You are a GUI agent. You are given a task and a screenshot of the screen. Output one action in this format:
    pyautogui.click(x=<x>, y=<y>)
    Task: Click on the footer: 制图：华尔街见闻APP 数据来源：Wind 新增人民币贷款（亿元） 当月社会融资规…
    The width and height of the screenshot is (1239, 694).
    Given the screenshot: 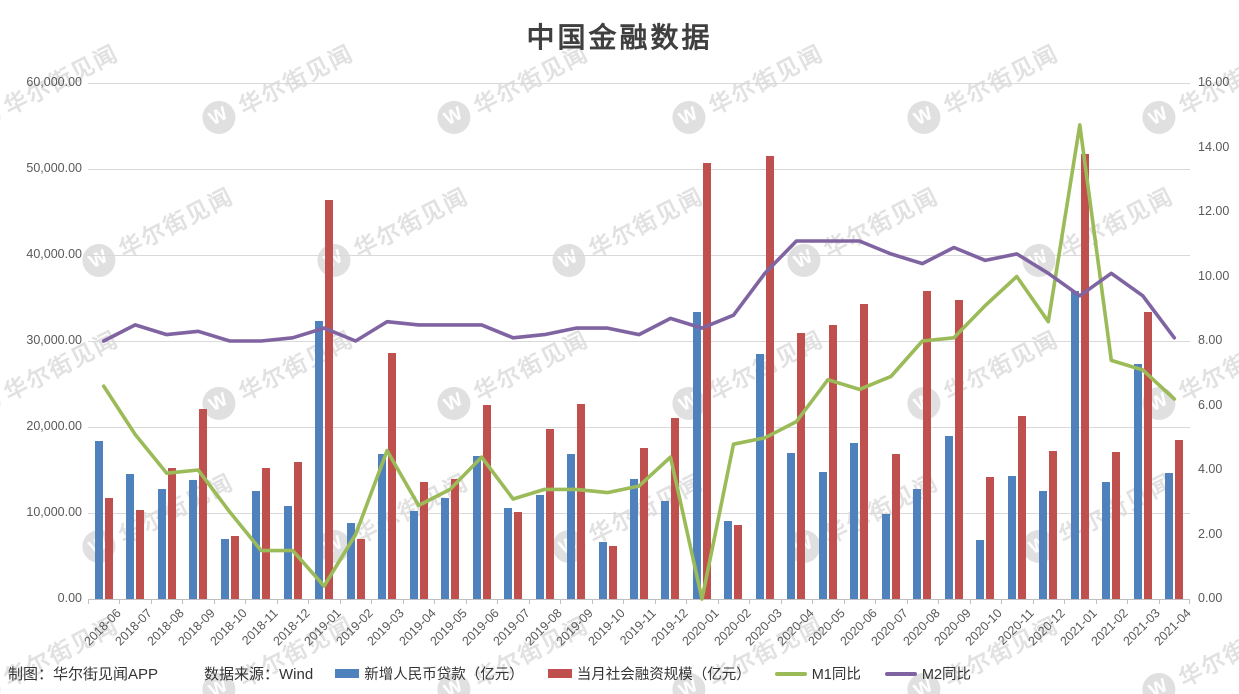 What is the action you would take?
    pyautogui.click(x=619, y=673)
    